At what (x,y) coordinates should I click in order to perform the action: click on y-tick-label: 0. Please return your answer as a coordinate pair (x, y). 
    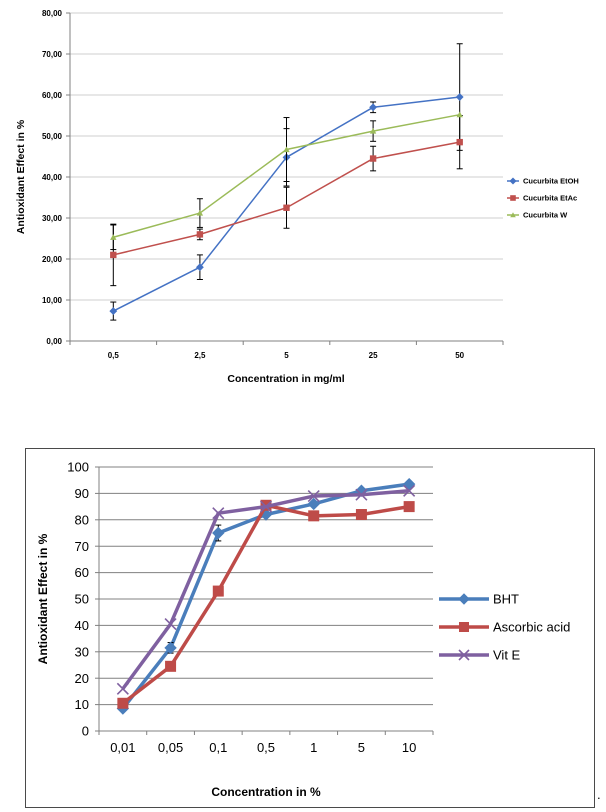
    Looking at the image, I should click on (85, 731).